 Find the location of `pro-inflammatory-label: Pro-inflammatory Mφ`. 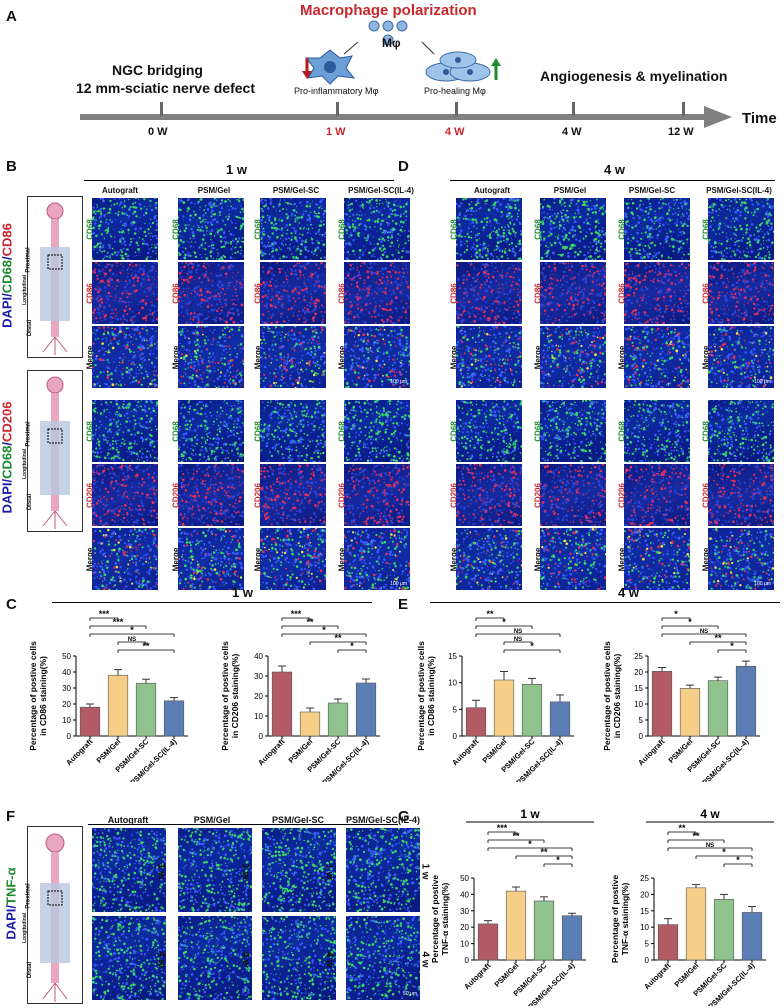

pro-inflammatory-label: Pro-inflammatory Mφ is located at coordinates (336, 91).